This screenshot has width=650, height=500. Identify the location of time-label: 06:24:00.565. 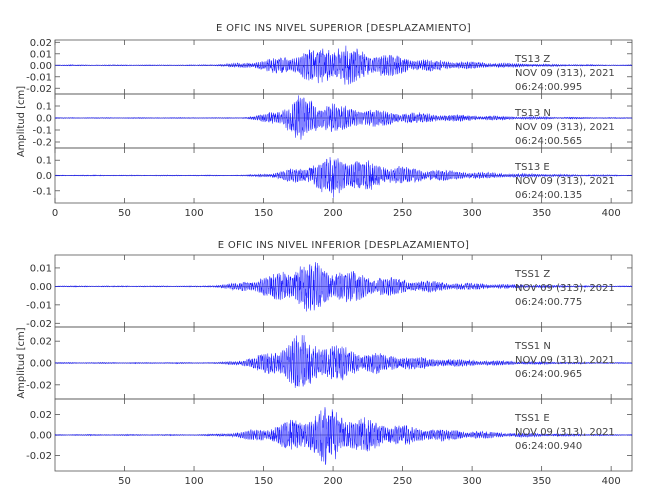
(548, 141).